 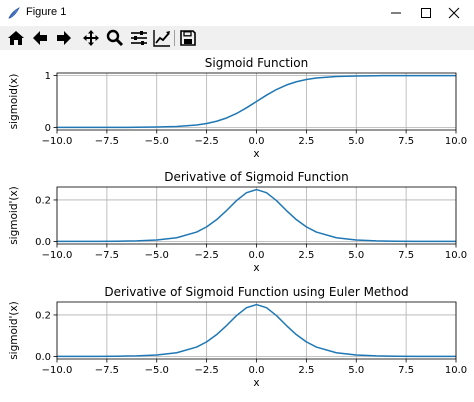 What do you see at coordinates (48, 128) in the screenshot?
I see `y-tick-label: 0` at bounding box center [48, 128].